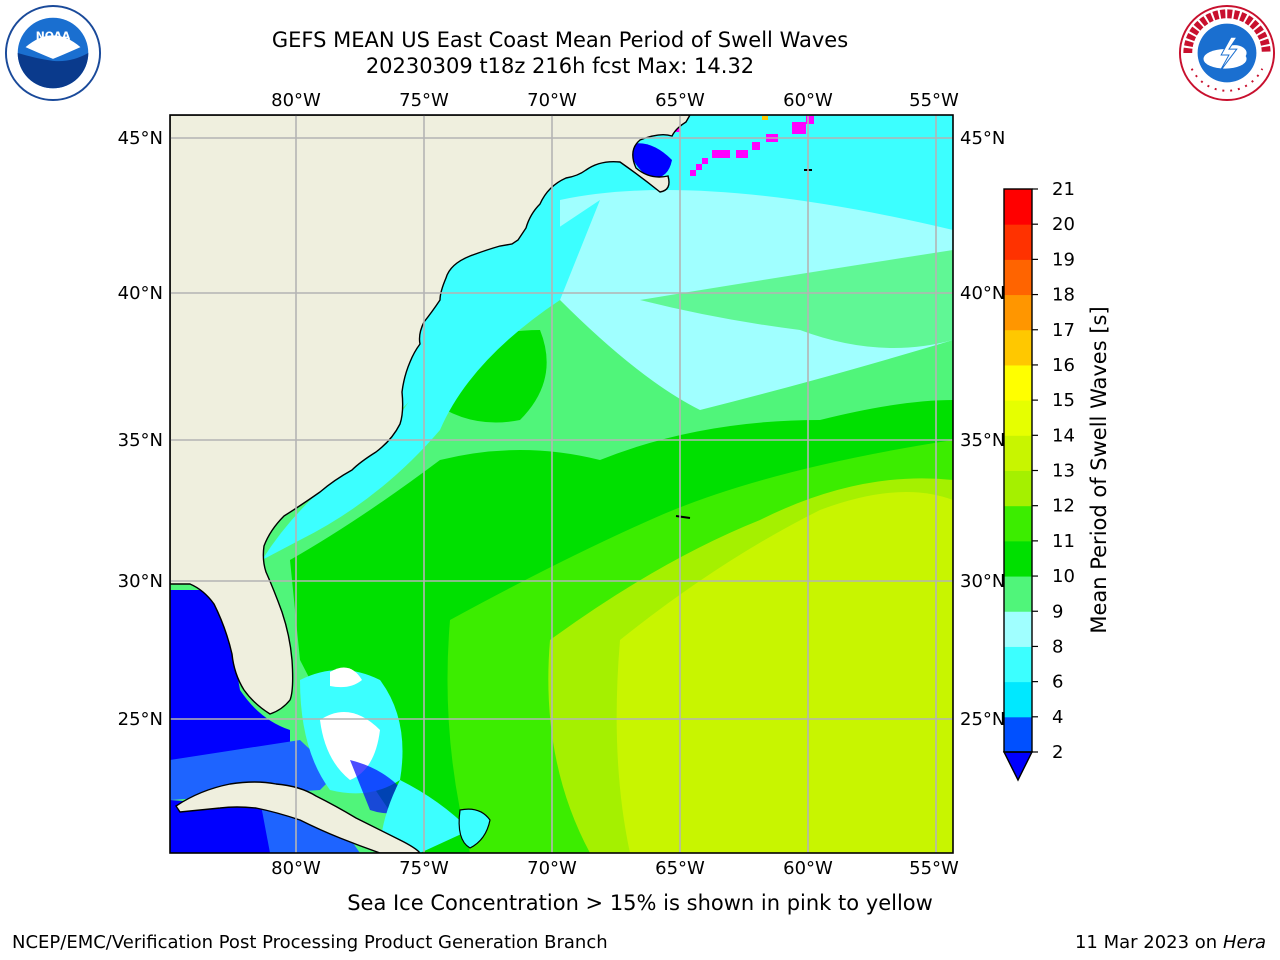 This screenshot has height=960, width=1280. Describe the element at coordinates (1244, 942) in the screenshot. I see `credit-machine: Hera` at that location.